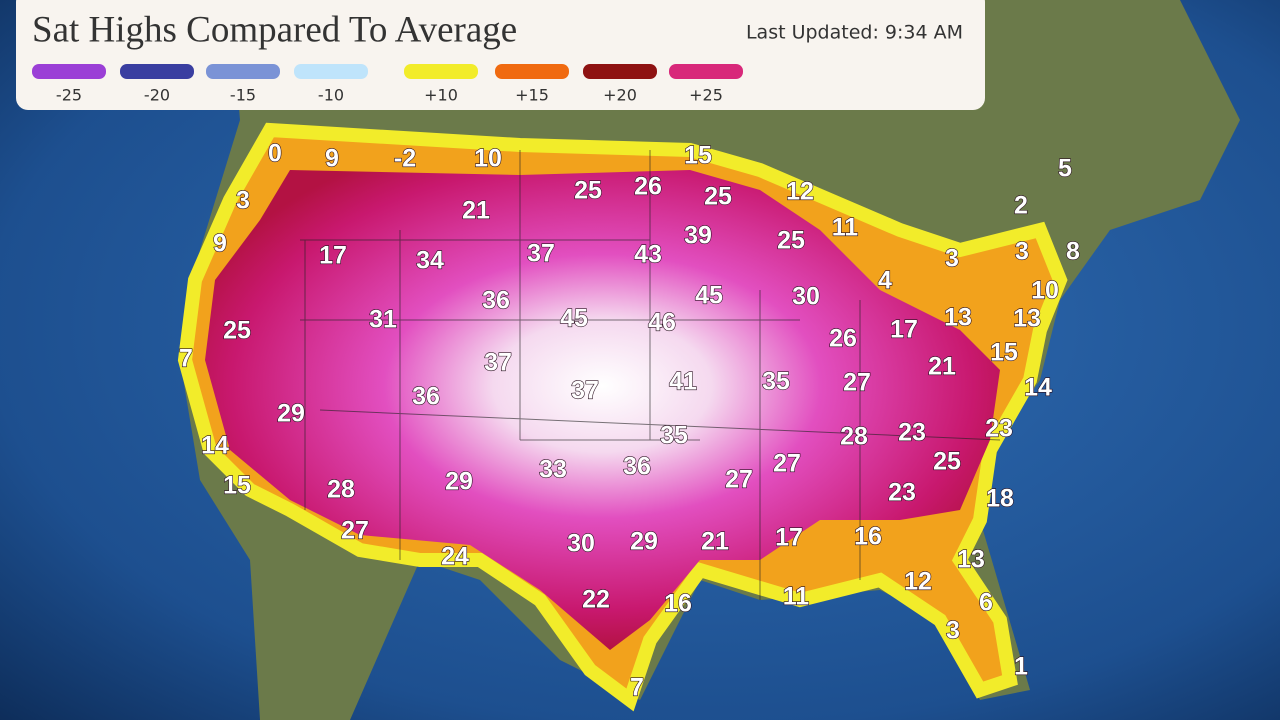  I want to click on temp-anomaly: 45, so click(574, 319).